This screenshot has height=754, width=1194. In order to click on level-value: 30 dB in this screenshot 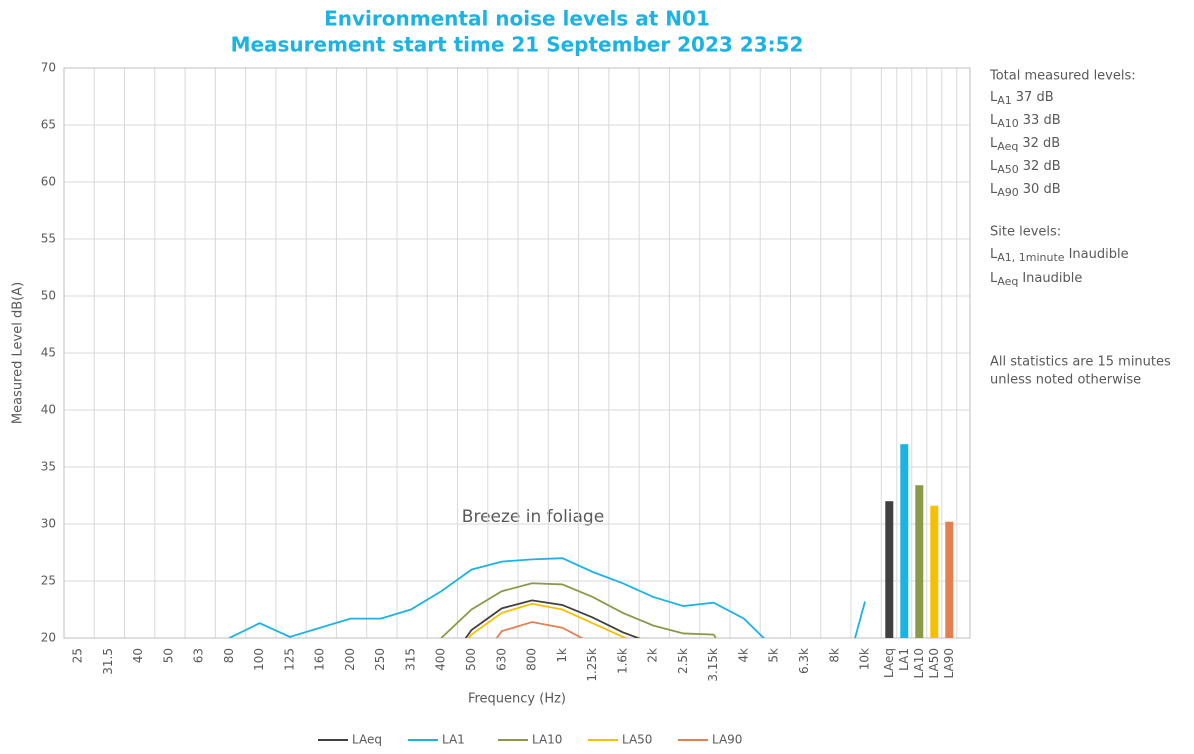, I will do `click(1042, 189)`.